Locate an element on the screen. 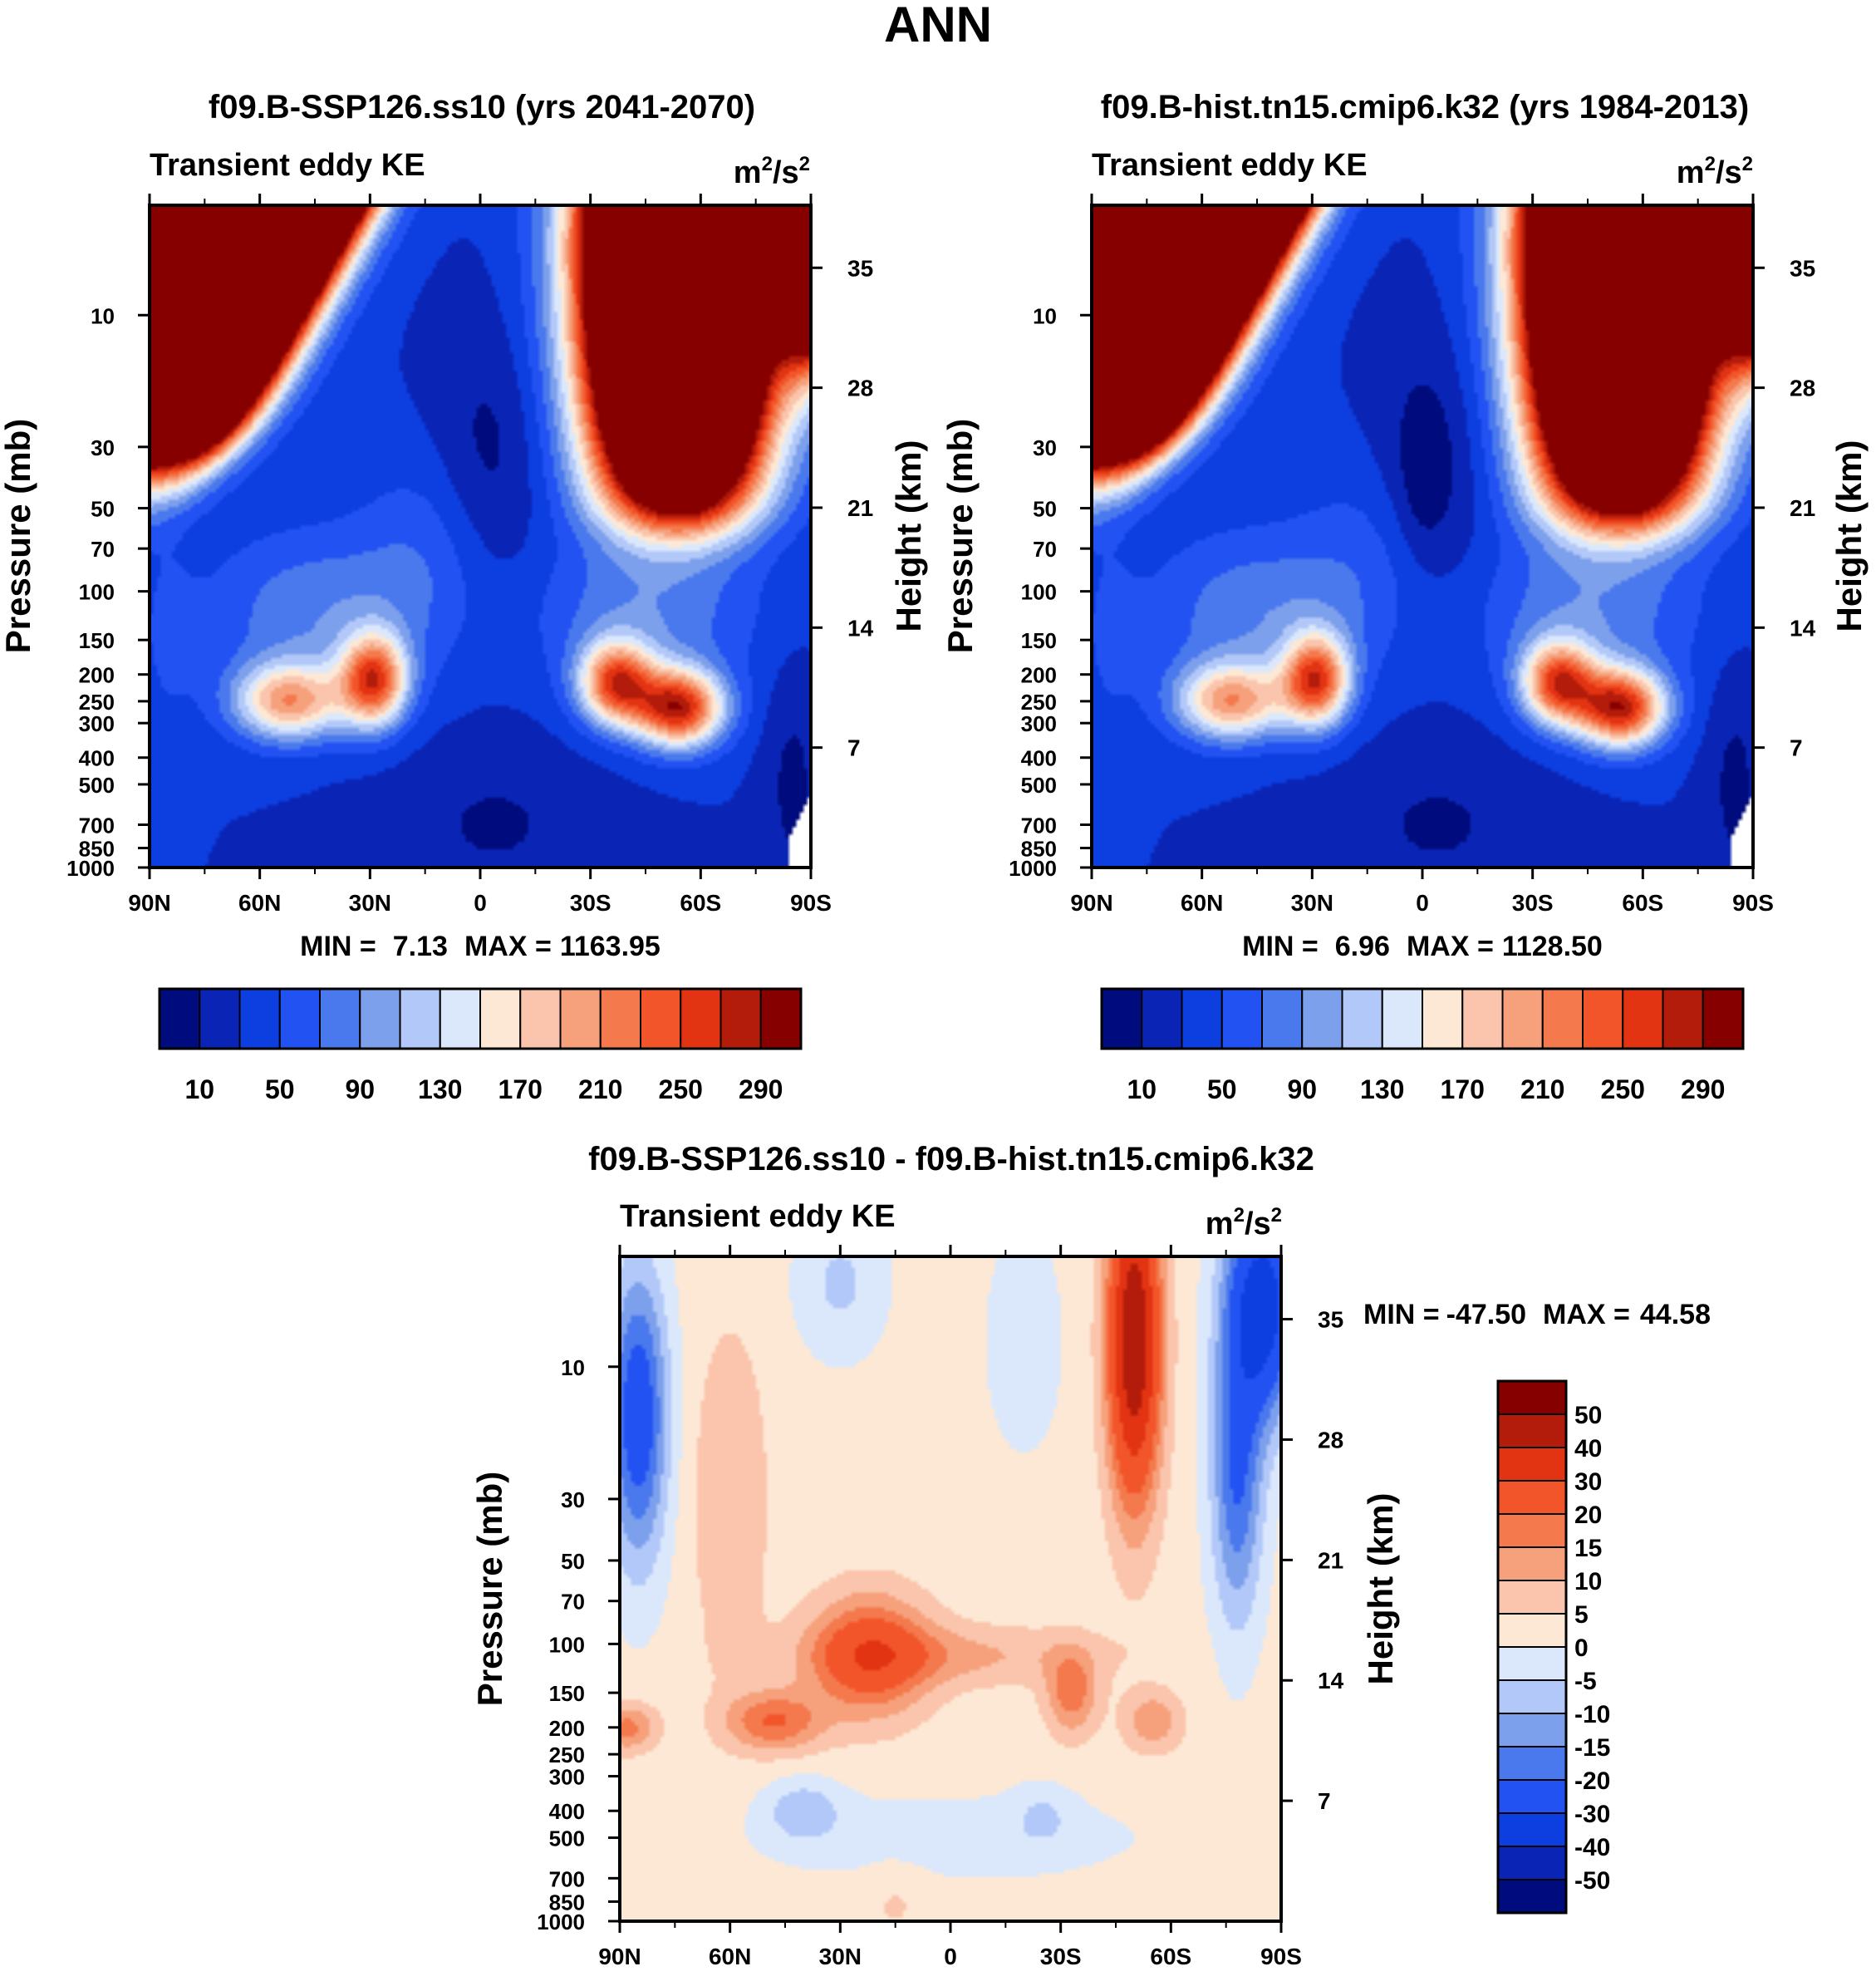 The height and width of the screenshot is (1981, 1876). y-tick-label: 10 is located at coordinates (103, 315).